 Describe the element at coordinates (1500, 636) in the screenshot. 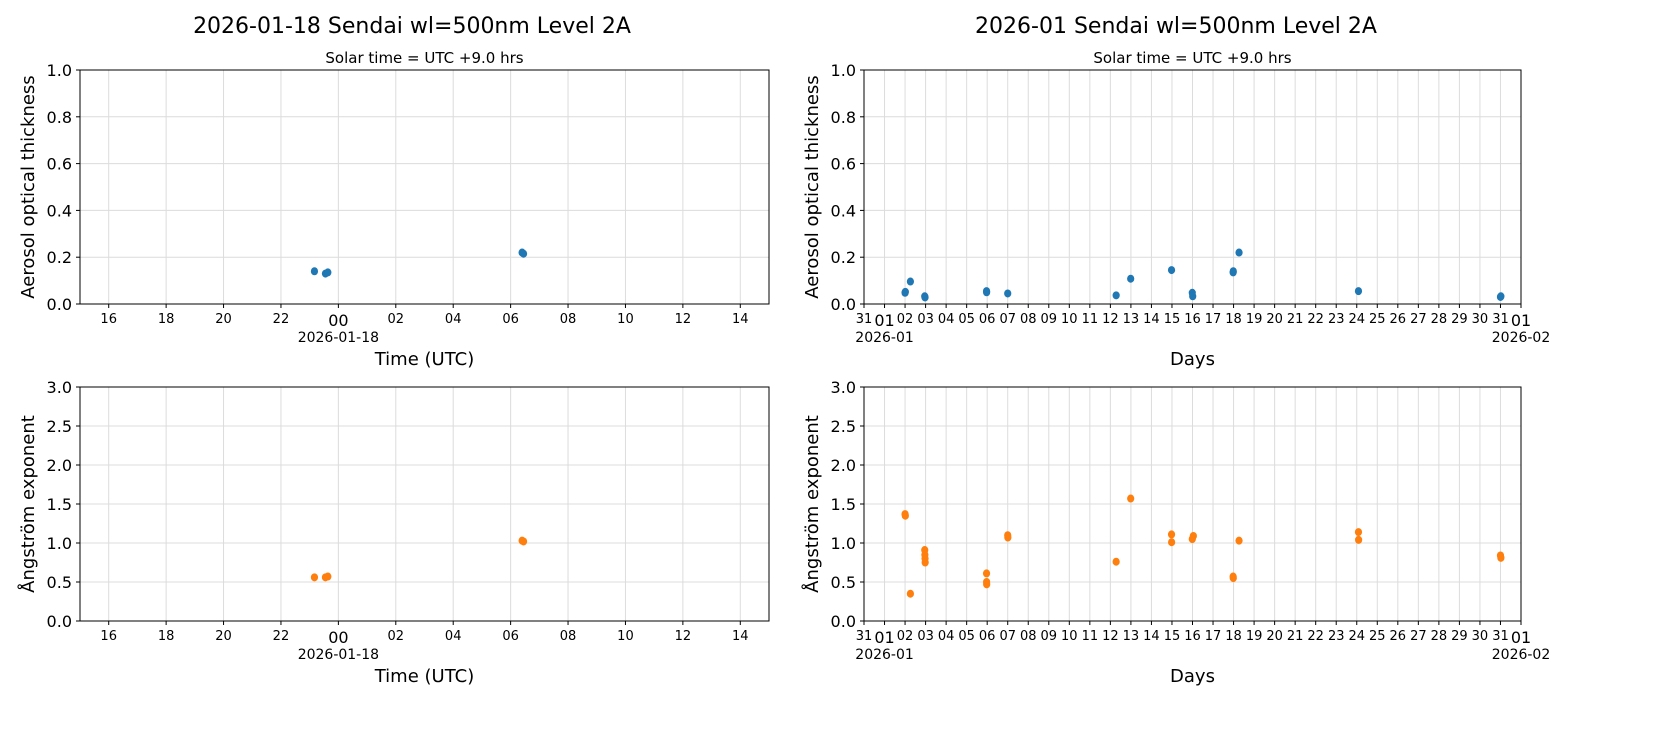

I see `x-tick-label: 31` at that location.